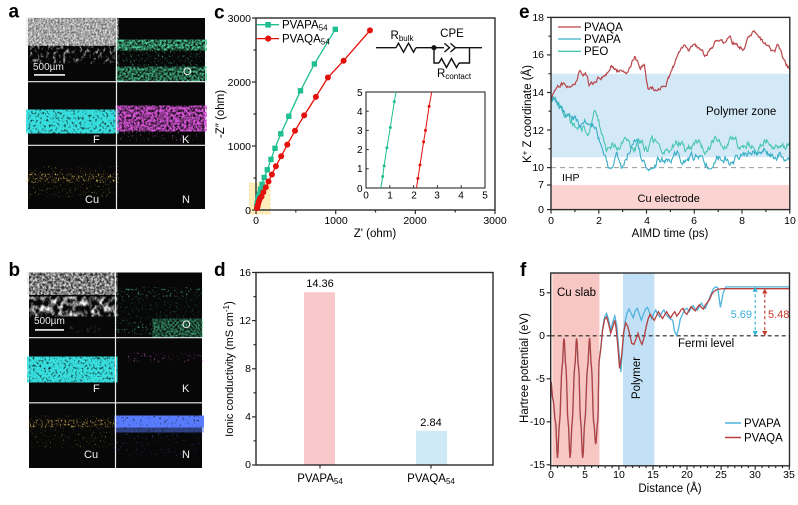 The height and width of the screenshot is (505, 798). What do you see at coordinates (219, 13) in the screenshot?
I see `svg-text: c` at bounding box center [219, 13].